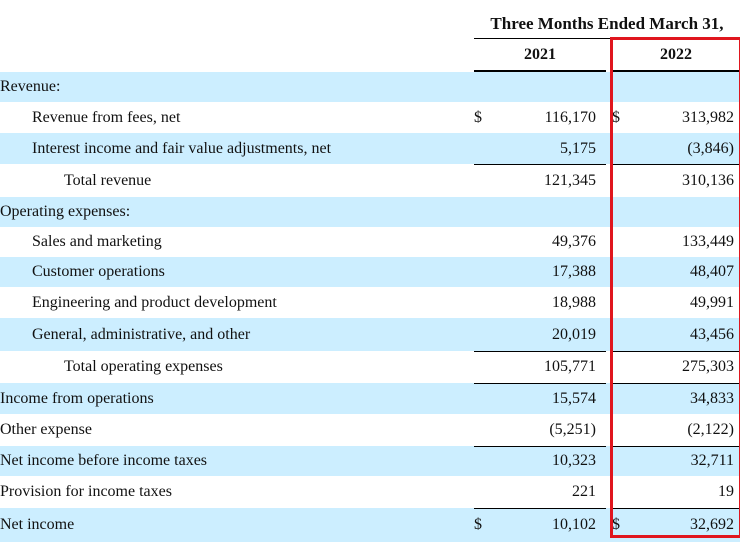 This screenshot has height=542, width=740. I want to click on value-2022: 133,449, so click(708, 241).